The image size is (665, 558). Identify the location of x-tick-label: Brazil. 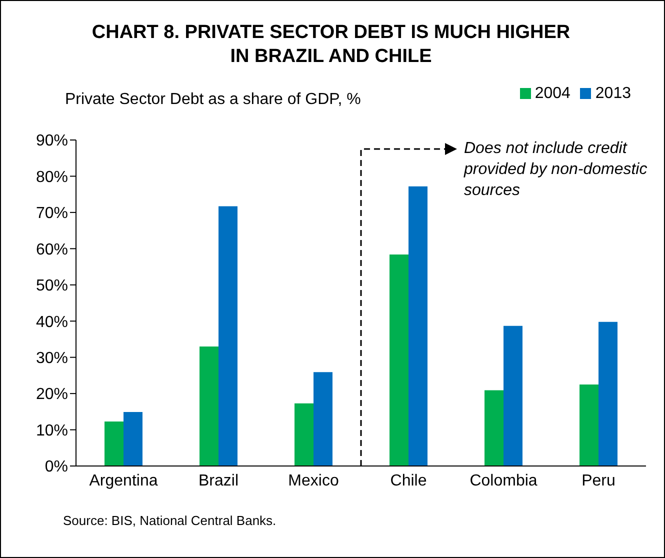
(218, 481).